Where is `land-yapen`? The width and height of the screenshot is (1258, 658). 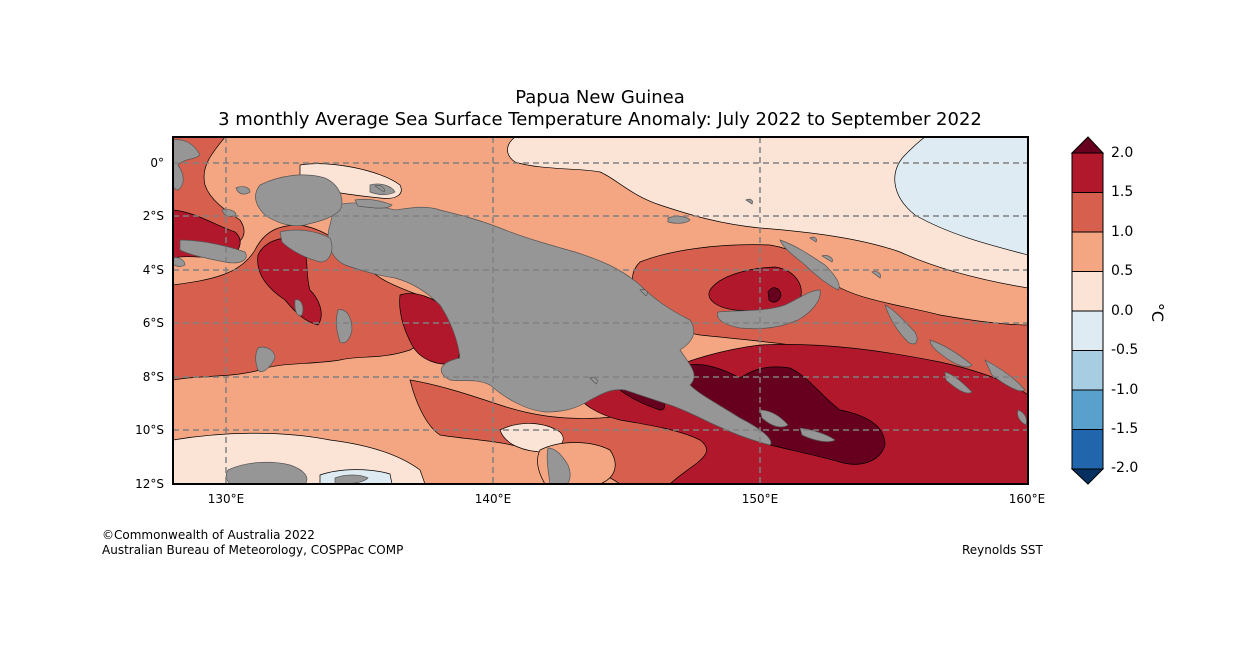 land-yapen is located at coordinates (373, 203).